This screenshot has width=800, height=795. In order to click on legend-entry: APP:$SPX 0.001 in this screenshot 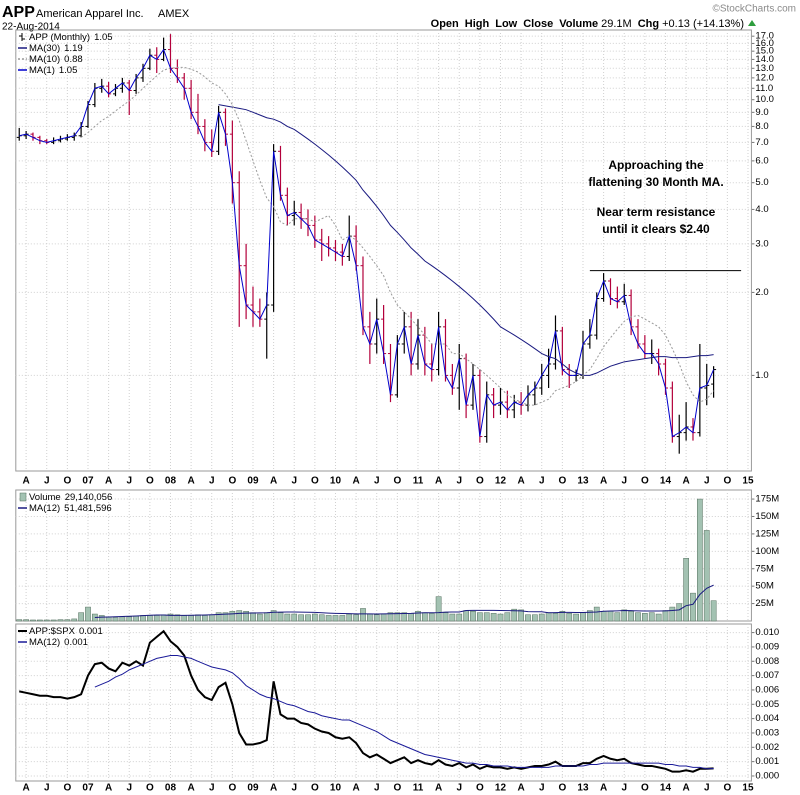, I will do `click(66, 631)`.